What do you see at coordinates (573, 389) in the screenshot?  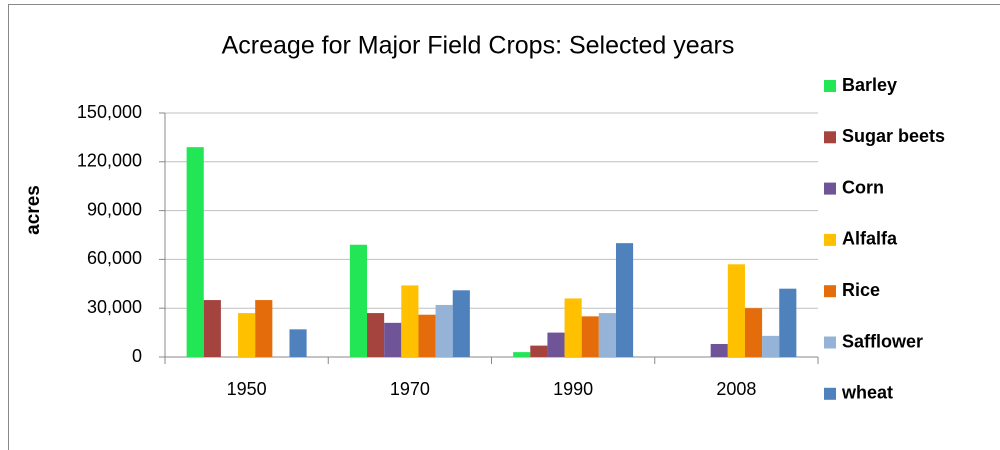 I see `x-tick-label: 1990` at bounding box center [573, 389].